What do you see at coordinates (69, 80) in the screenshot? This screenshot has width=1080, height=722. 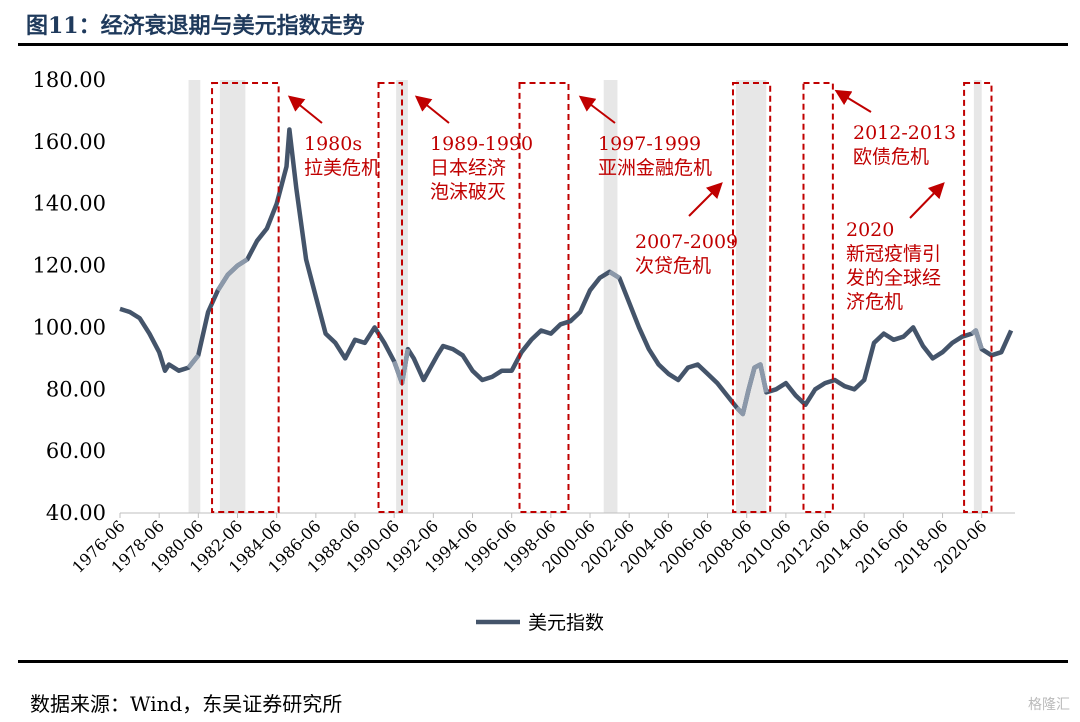 I see `y-tick-label-7: 180.00` at bounding box center [69, 80].